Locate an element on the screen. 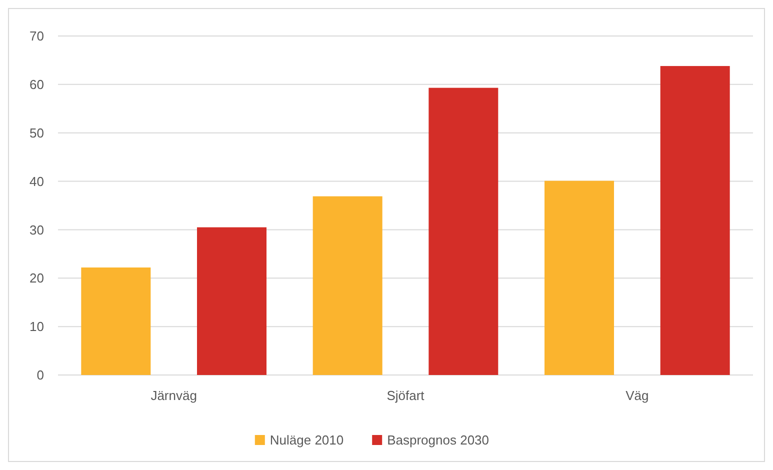  y-tick-label: 60 is located at coordinates (37, 84).